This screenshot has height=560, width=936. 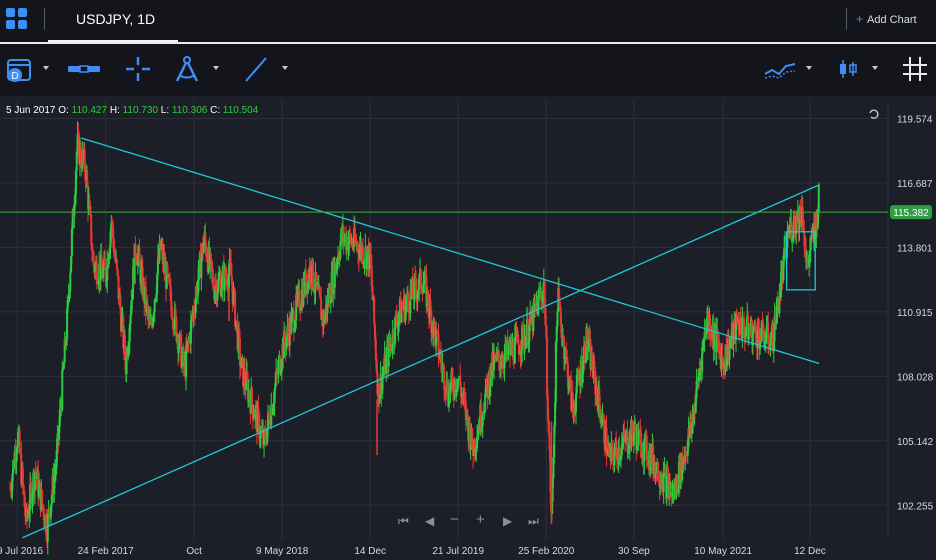 I want to click on compass-icon, so click(x=187, y=69).